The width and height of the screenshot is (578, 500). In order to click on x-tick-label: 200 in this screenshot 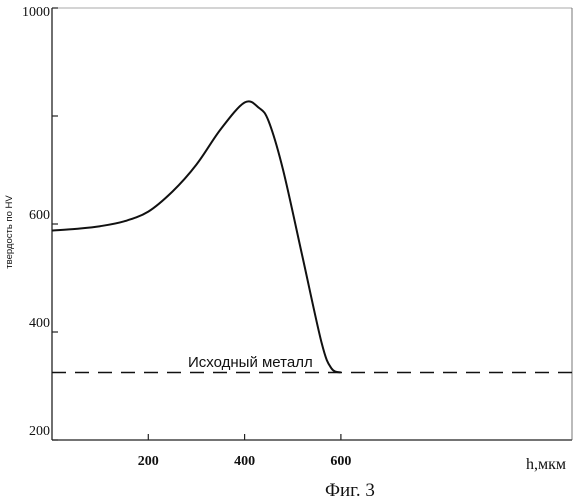, I will do `click(148, 461)`.